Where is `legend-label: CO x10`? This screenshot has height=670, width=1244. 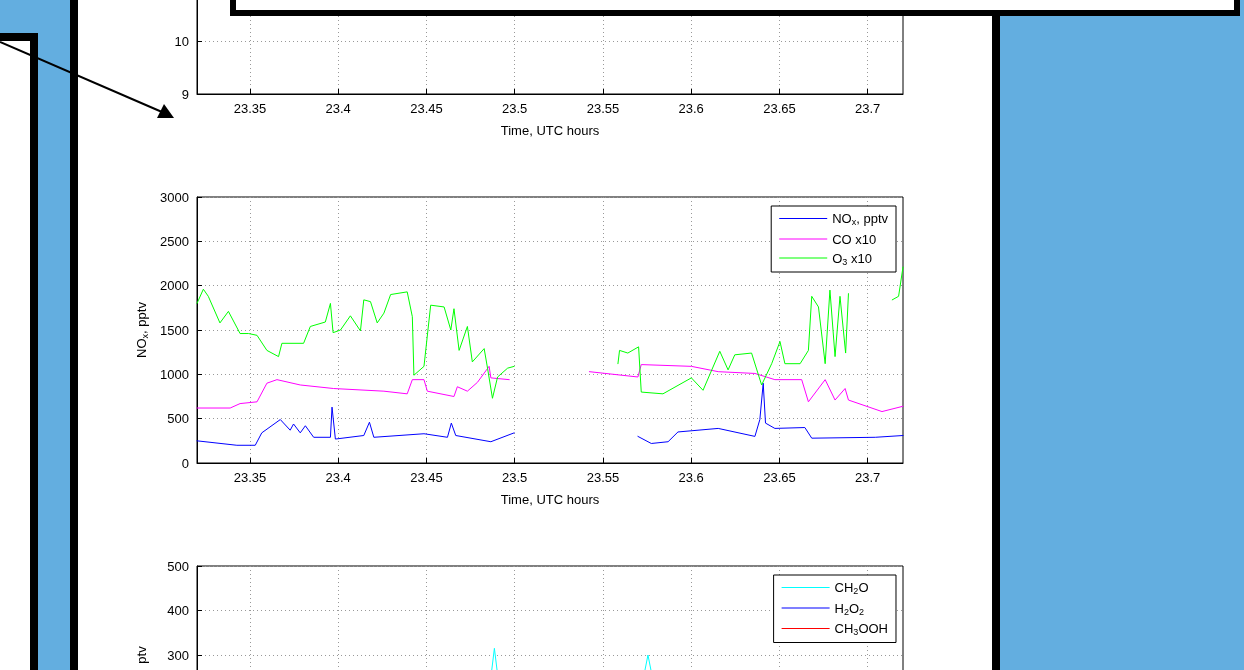 legend-label: CO x10 is located at coordinates (854, 239).